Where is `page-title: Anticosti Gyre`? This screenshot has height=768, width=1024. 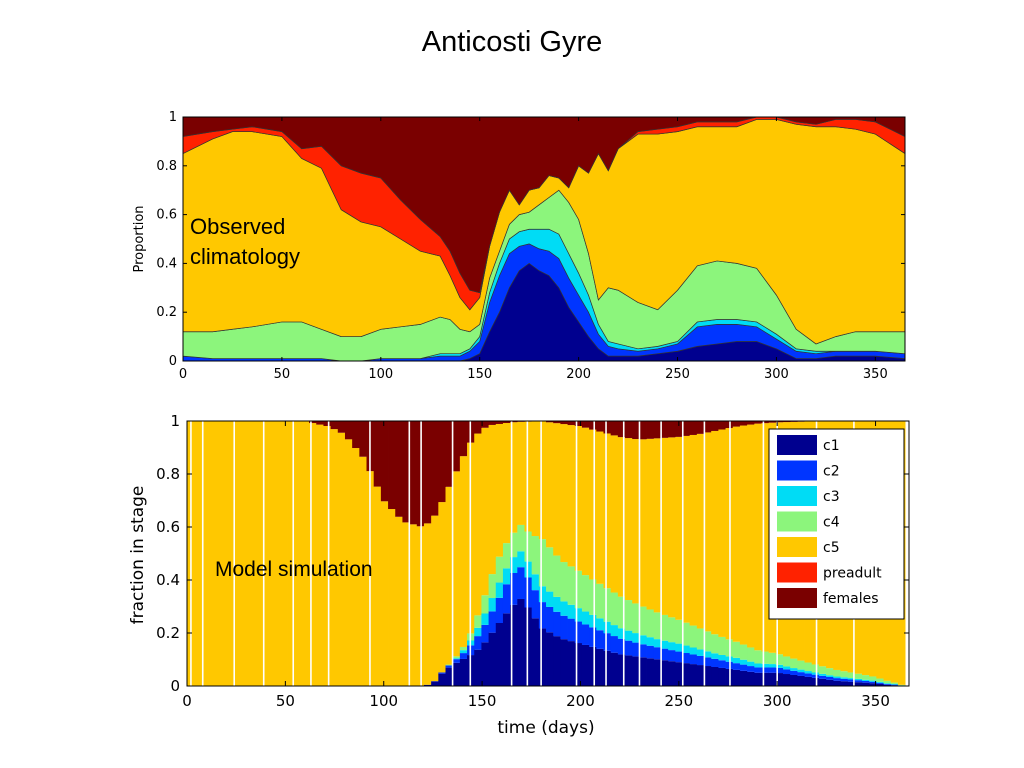
page-title: Anticosti Gyre is located at coordinates (512, 42).